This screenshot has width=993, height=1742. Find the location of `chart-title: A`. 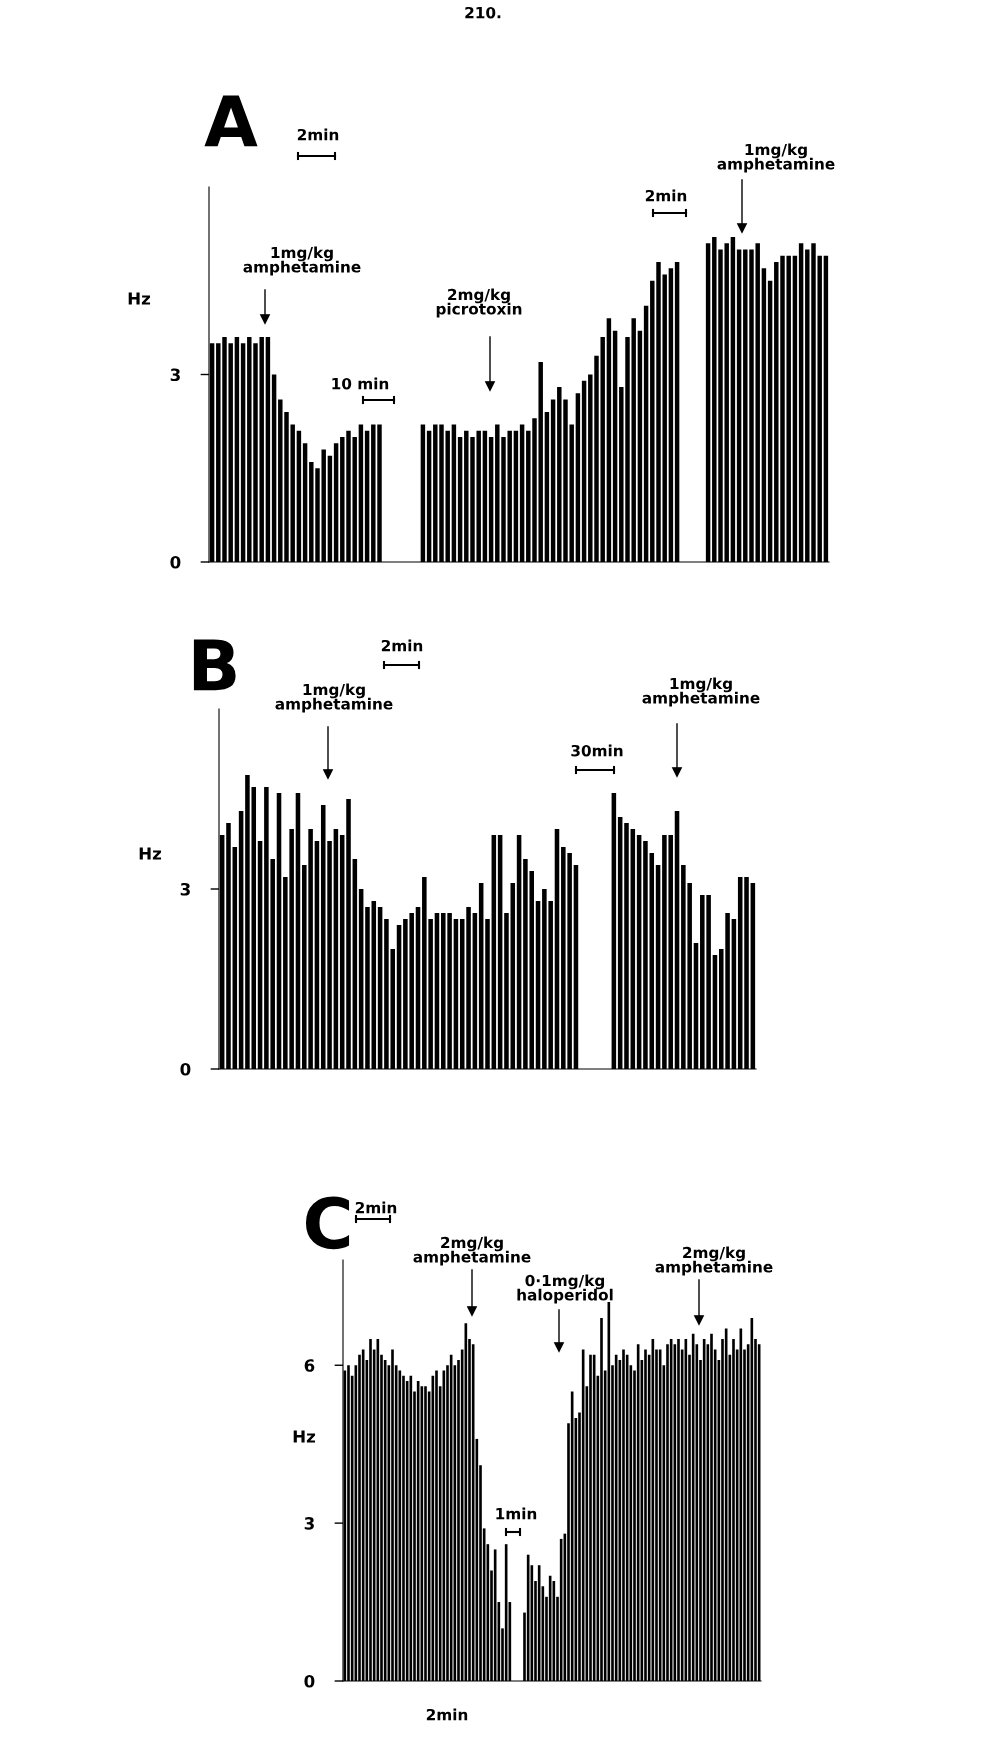

chart-title: A is located at coordinates (231, 121).